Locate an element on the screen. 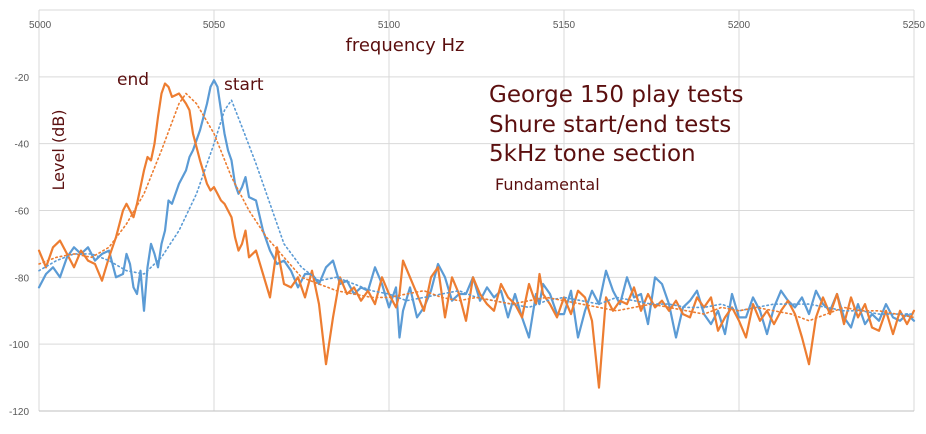  x-tick-label: 5250 is located at coordinates (914, 25).